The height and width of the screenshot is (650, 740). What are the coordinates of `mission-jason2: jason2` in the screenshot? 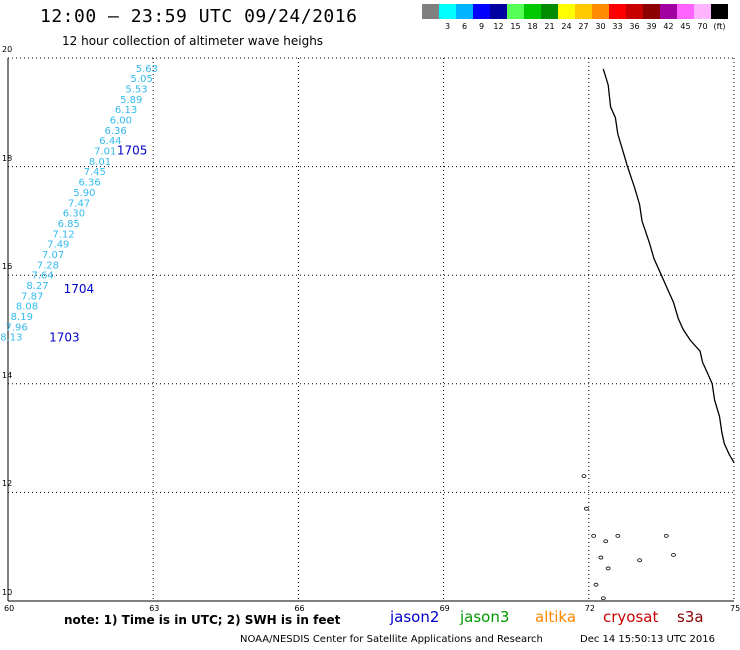 It's located at (415, 617).